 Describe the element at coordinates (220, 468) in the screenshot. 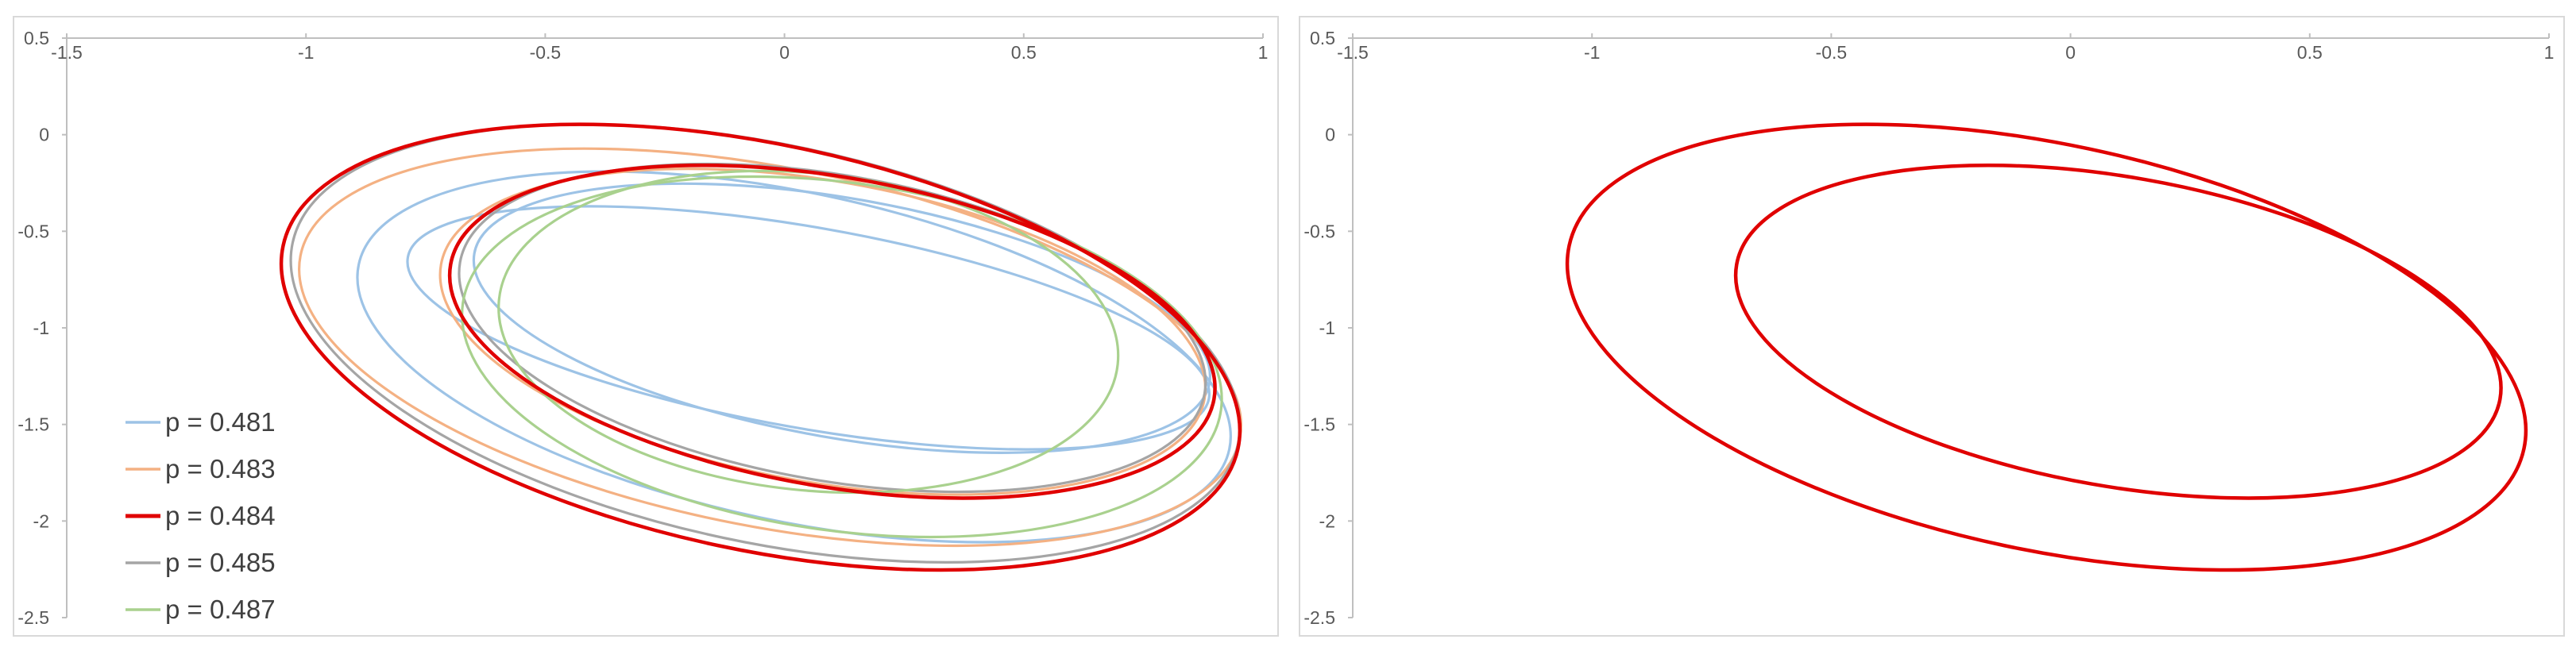

I see `legend-label: p = 0.483` at that location.